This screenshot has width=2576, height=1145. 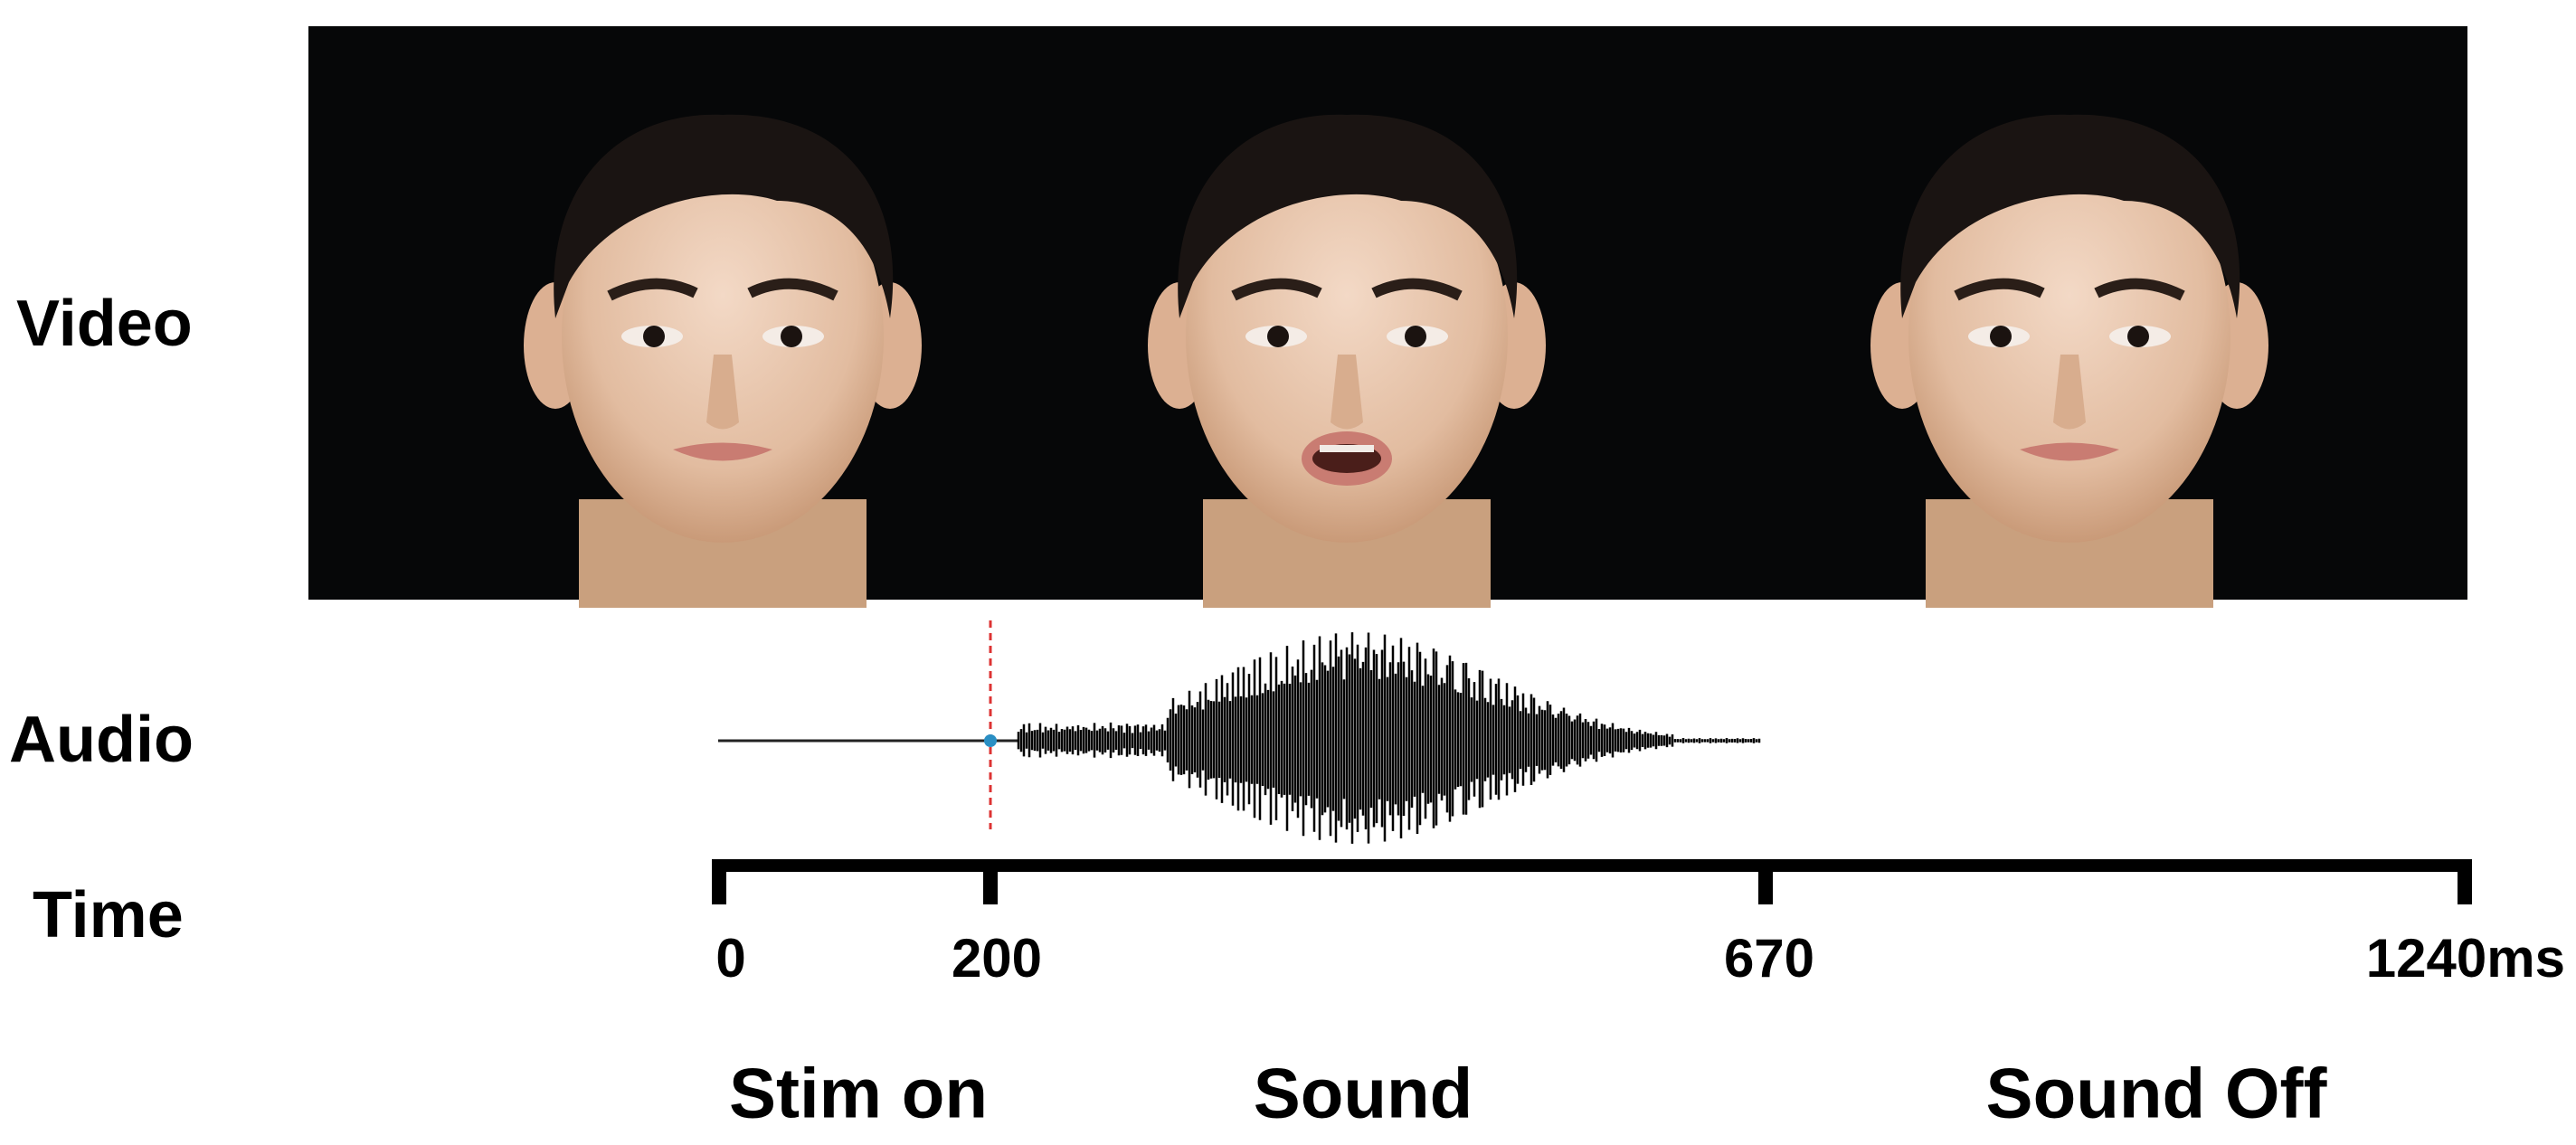 I want to click on row-label: Audio, so click(x=102, y=740).